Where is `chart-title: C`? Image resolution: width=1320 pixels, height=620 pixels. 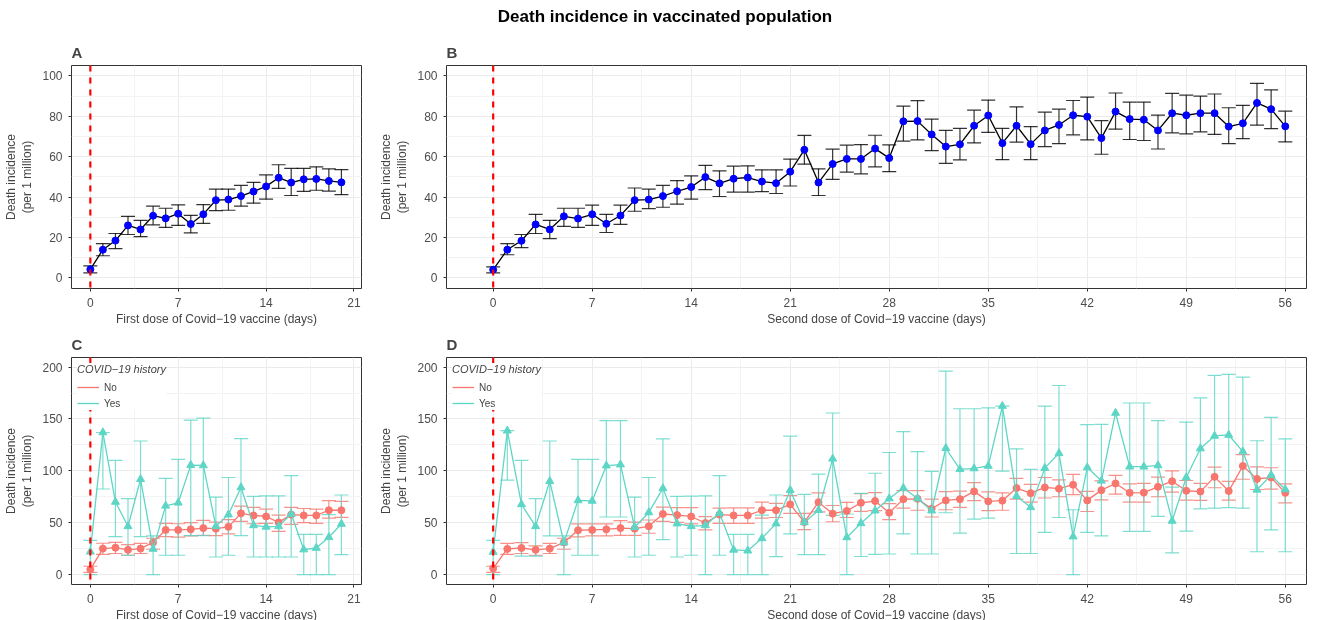
chart-title: C is located at coordinates (77, 344).